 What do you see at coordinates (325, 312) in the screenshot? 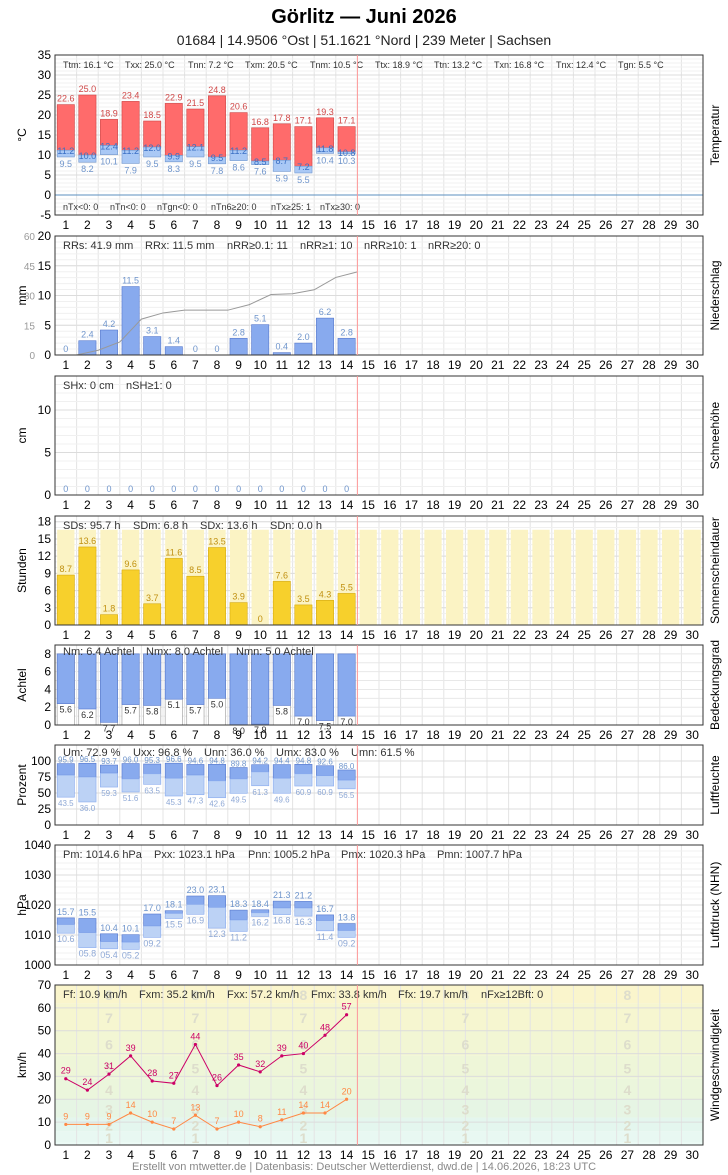
I see `rain-label: 6.2` at bounding box center [325, 312].